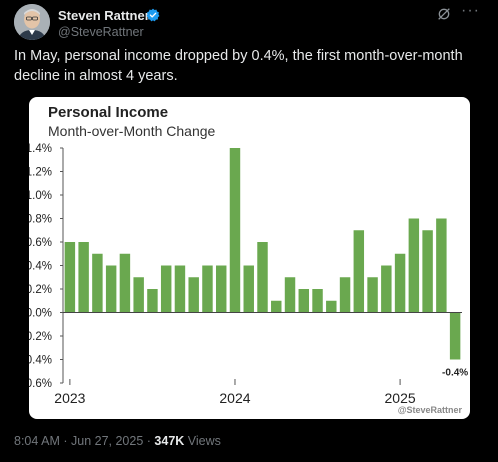 The height and width of the screenshot is (462, 498). What do you see at coordinates (37, 441) in the screenshot?
I see `tweet-time: 8:04 AM` at bounding box center [37, 441].